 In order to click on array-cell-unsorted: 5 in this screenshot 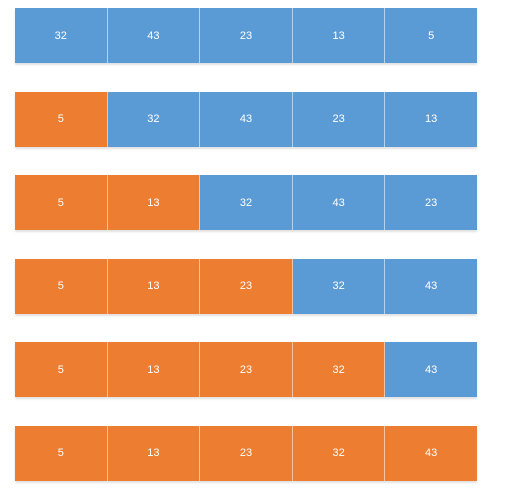, I will do `click(431, 35)`.